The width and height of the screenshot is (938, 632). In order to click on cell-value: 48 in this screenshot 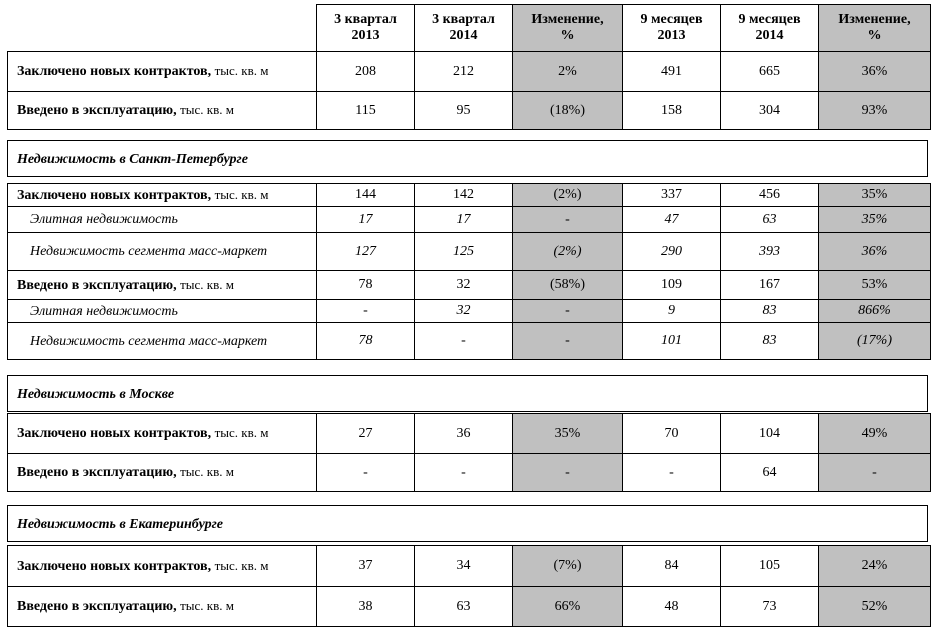, I will do `click(671, 606)`.